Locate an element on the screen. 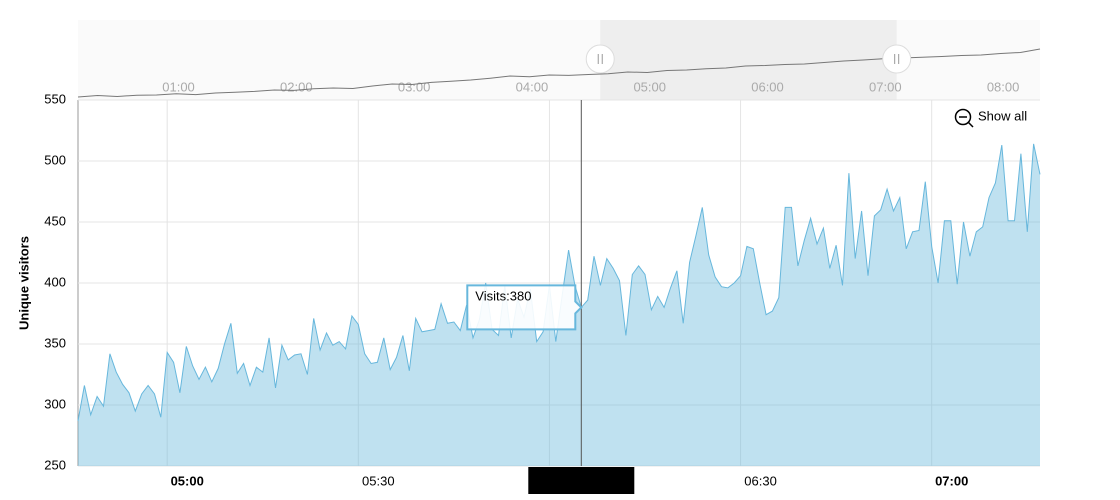 Image resolution: width=1120 pixels, height=500 pixels. navigator-tick-label: 04:00 is located at coordinates (532, 86).